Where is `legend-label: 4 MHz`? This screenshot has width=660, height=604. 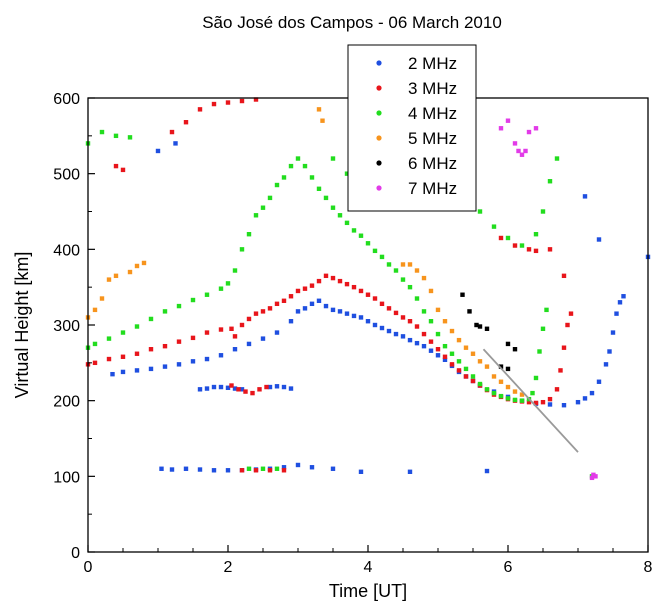 legend-label: 4 MHz is located at coordinates (432, 113).